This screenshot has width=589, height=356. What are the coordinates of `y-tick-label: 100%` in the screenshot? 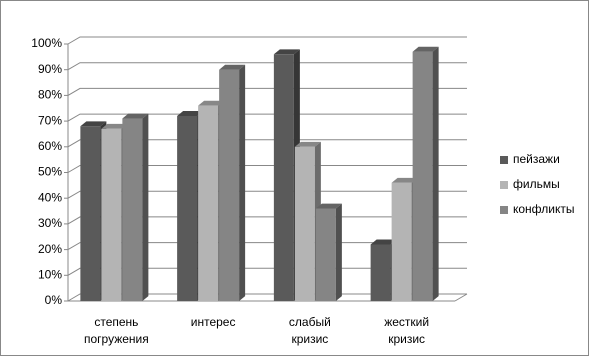 It's located at (46, 43).